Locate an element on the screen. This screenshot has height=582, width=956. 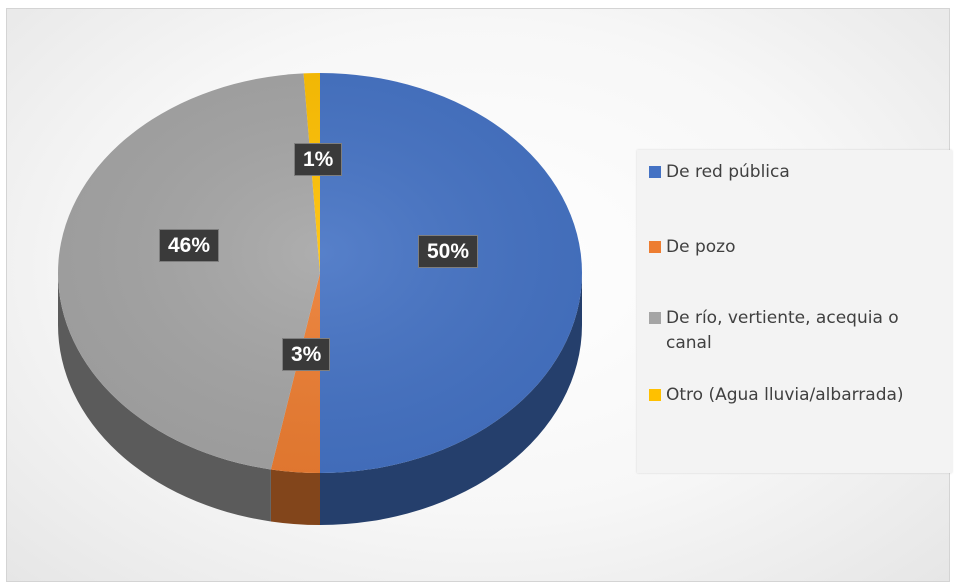
legend-item-pozo: De pozo is located at coordinates (796, 247).